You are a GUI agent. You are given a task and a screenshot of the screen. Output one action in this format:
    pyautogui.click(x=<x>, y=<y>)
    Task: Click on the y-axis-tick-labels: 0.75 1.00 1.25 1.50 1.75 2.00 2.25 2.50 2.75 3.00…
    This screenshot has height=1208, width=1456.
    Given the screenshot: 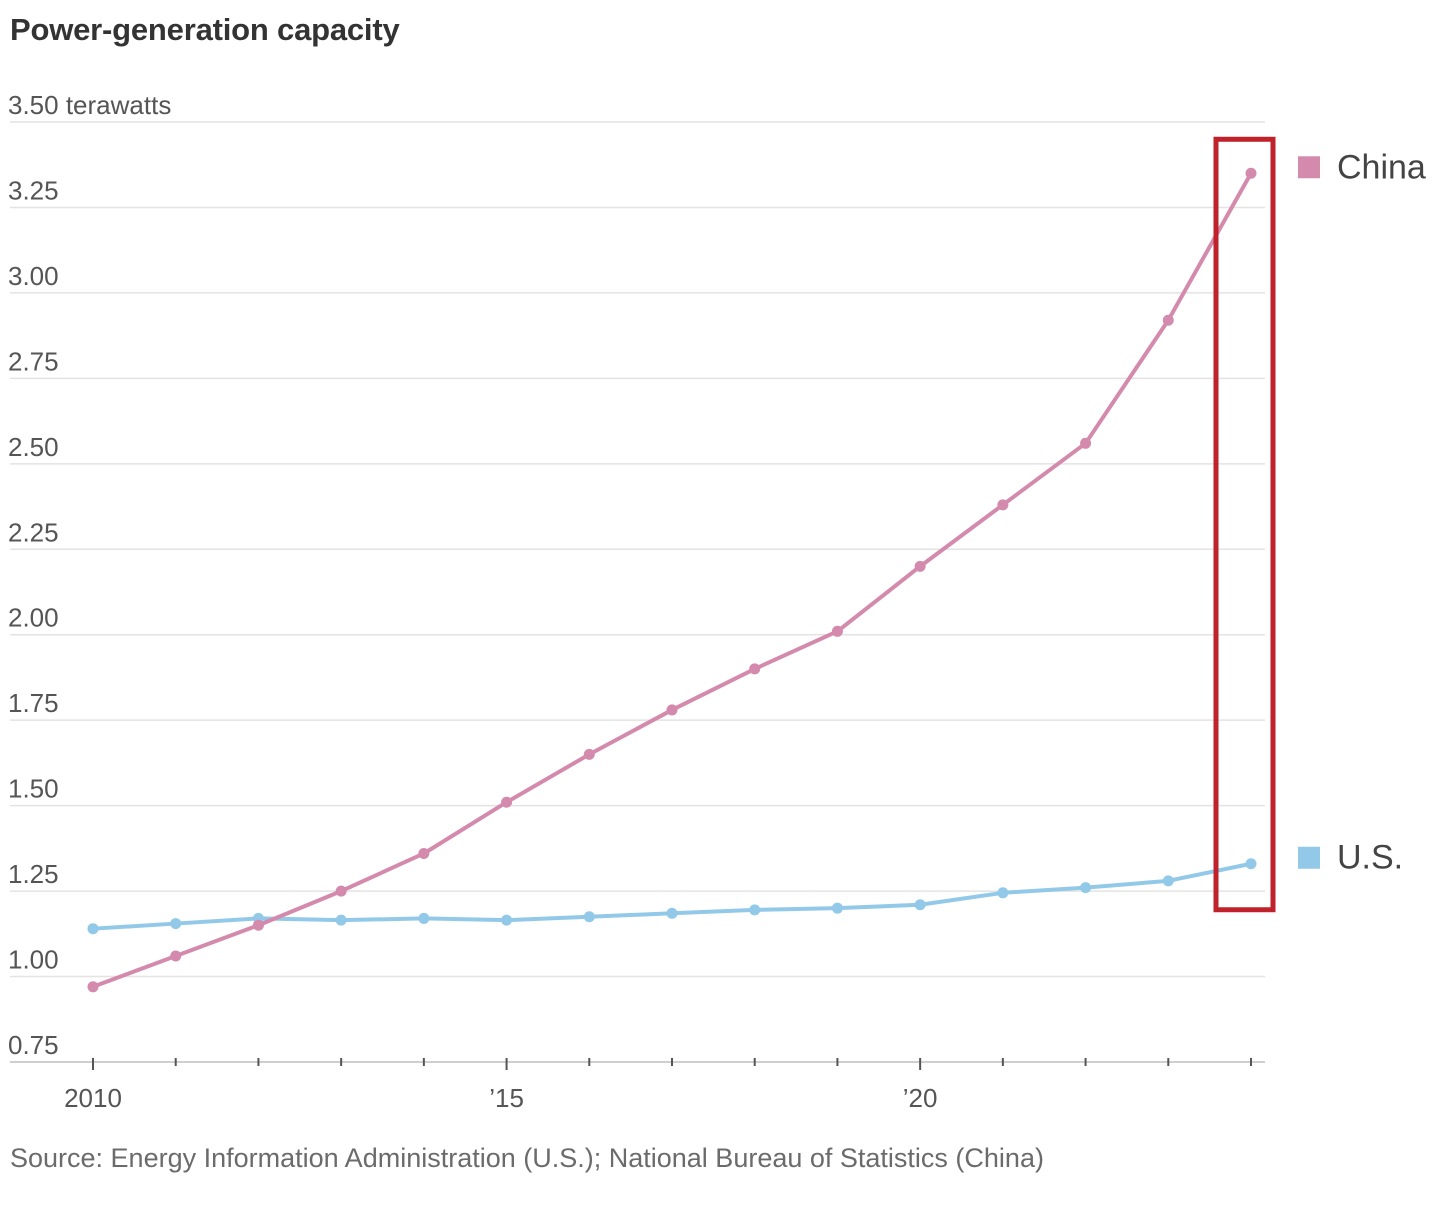 What is the action you would take?
    pyautogui.click(x=89, y=575)
    